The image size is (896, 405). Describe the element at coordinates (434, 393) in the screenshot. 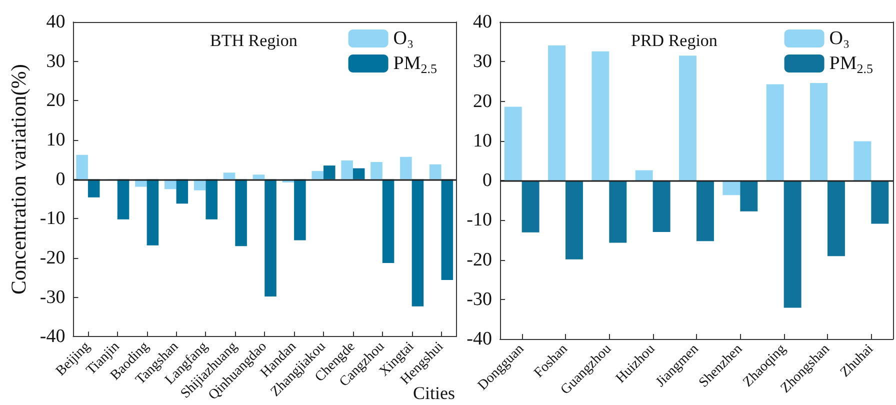

I see `x-axis-title: Cities` at that location.